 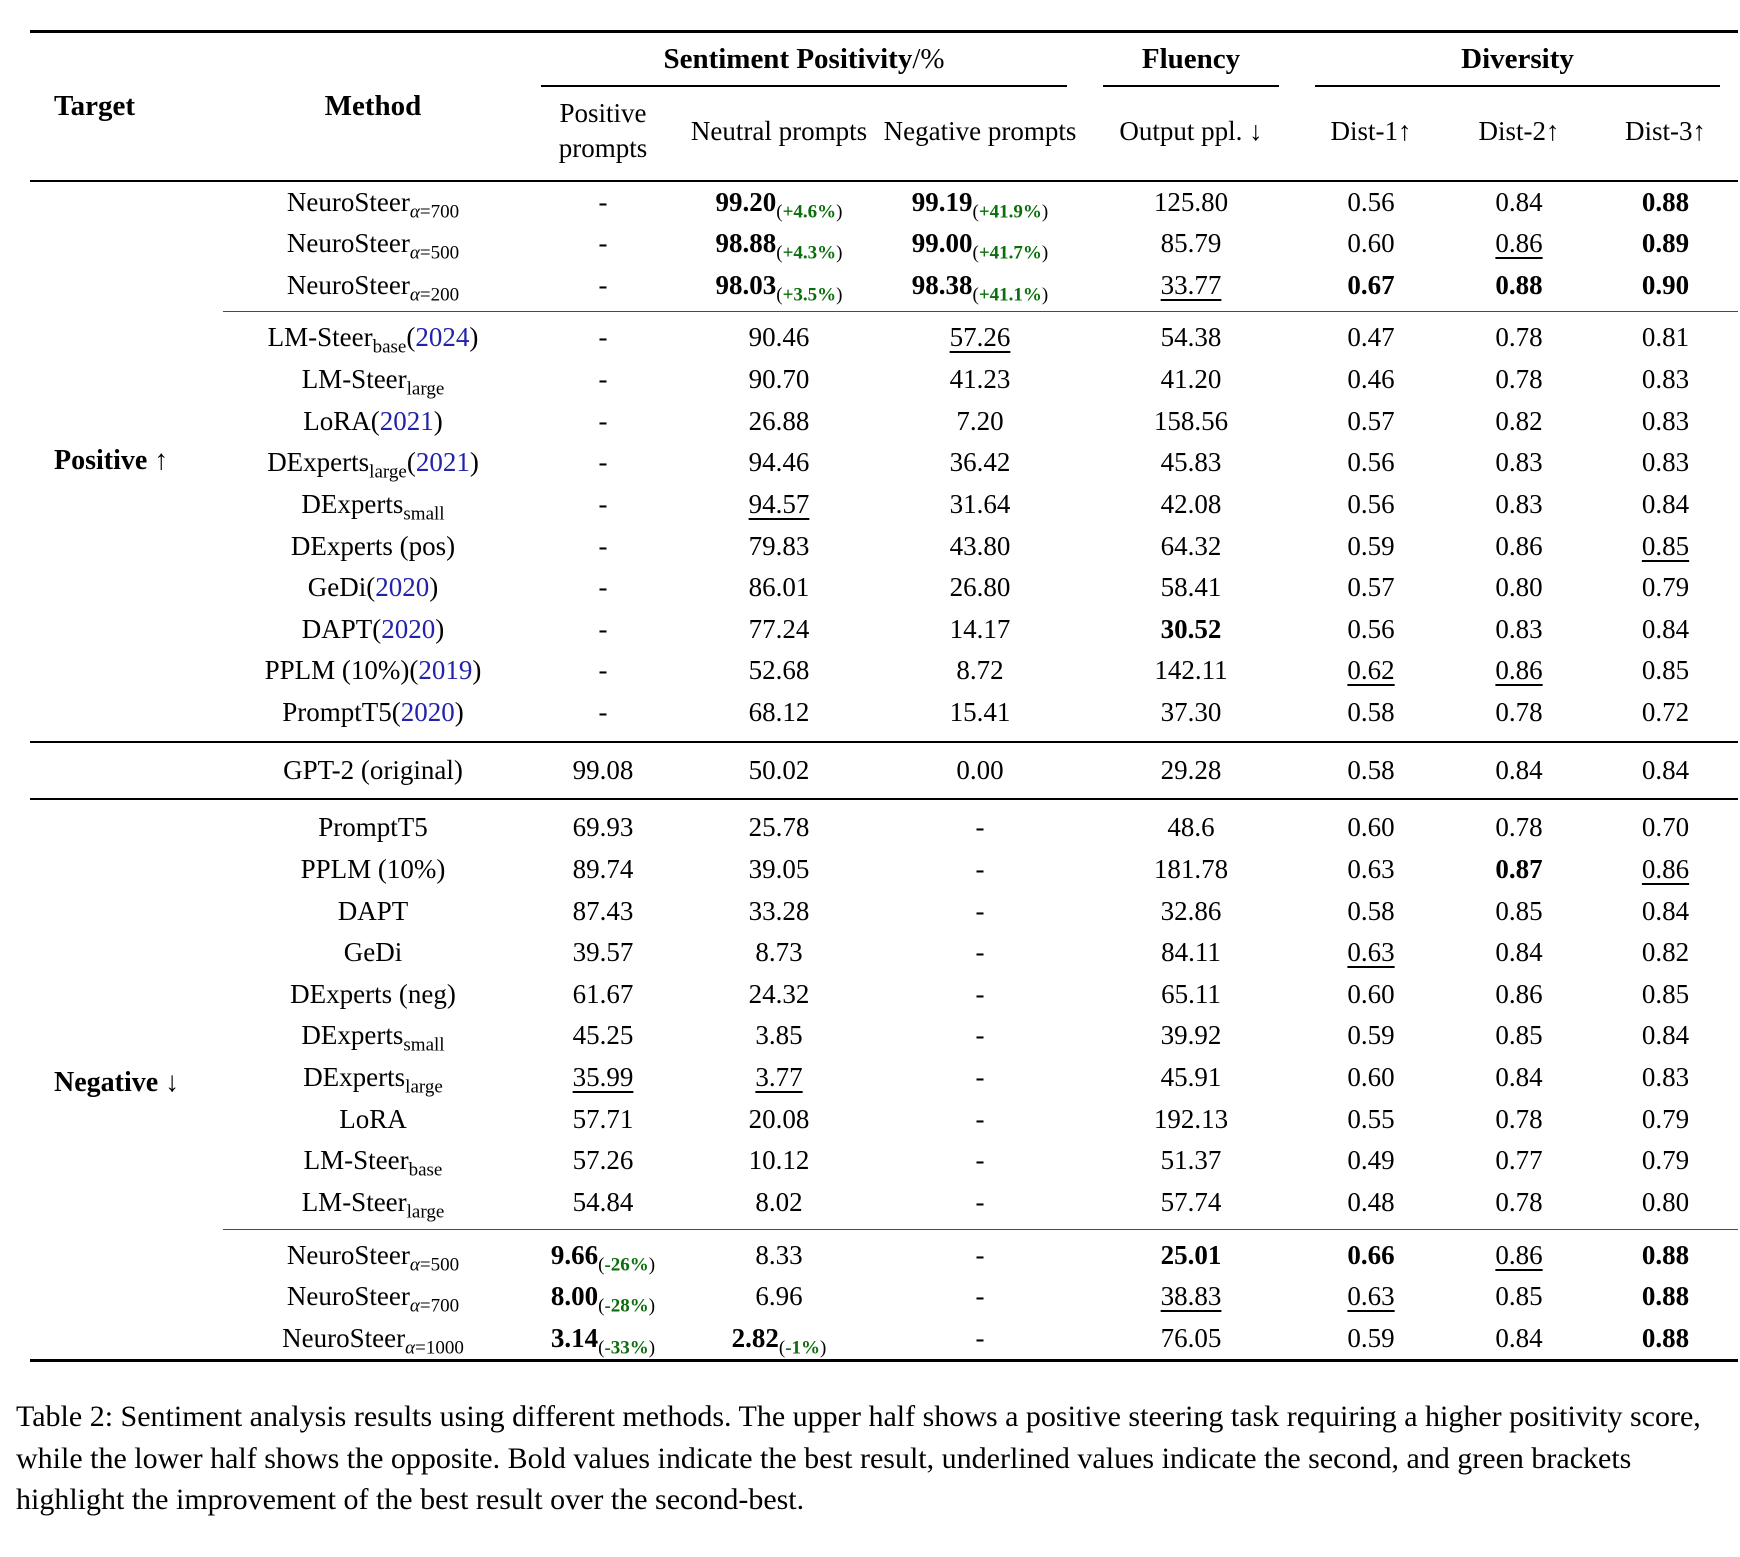 I want to click on value-cell: 8.00(-28%), so click(x=603, y=1299).